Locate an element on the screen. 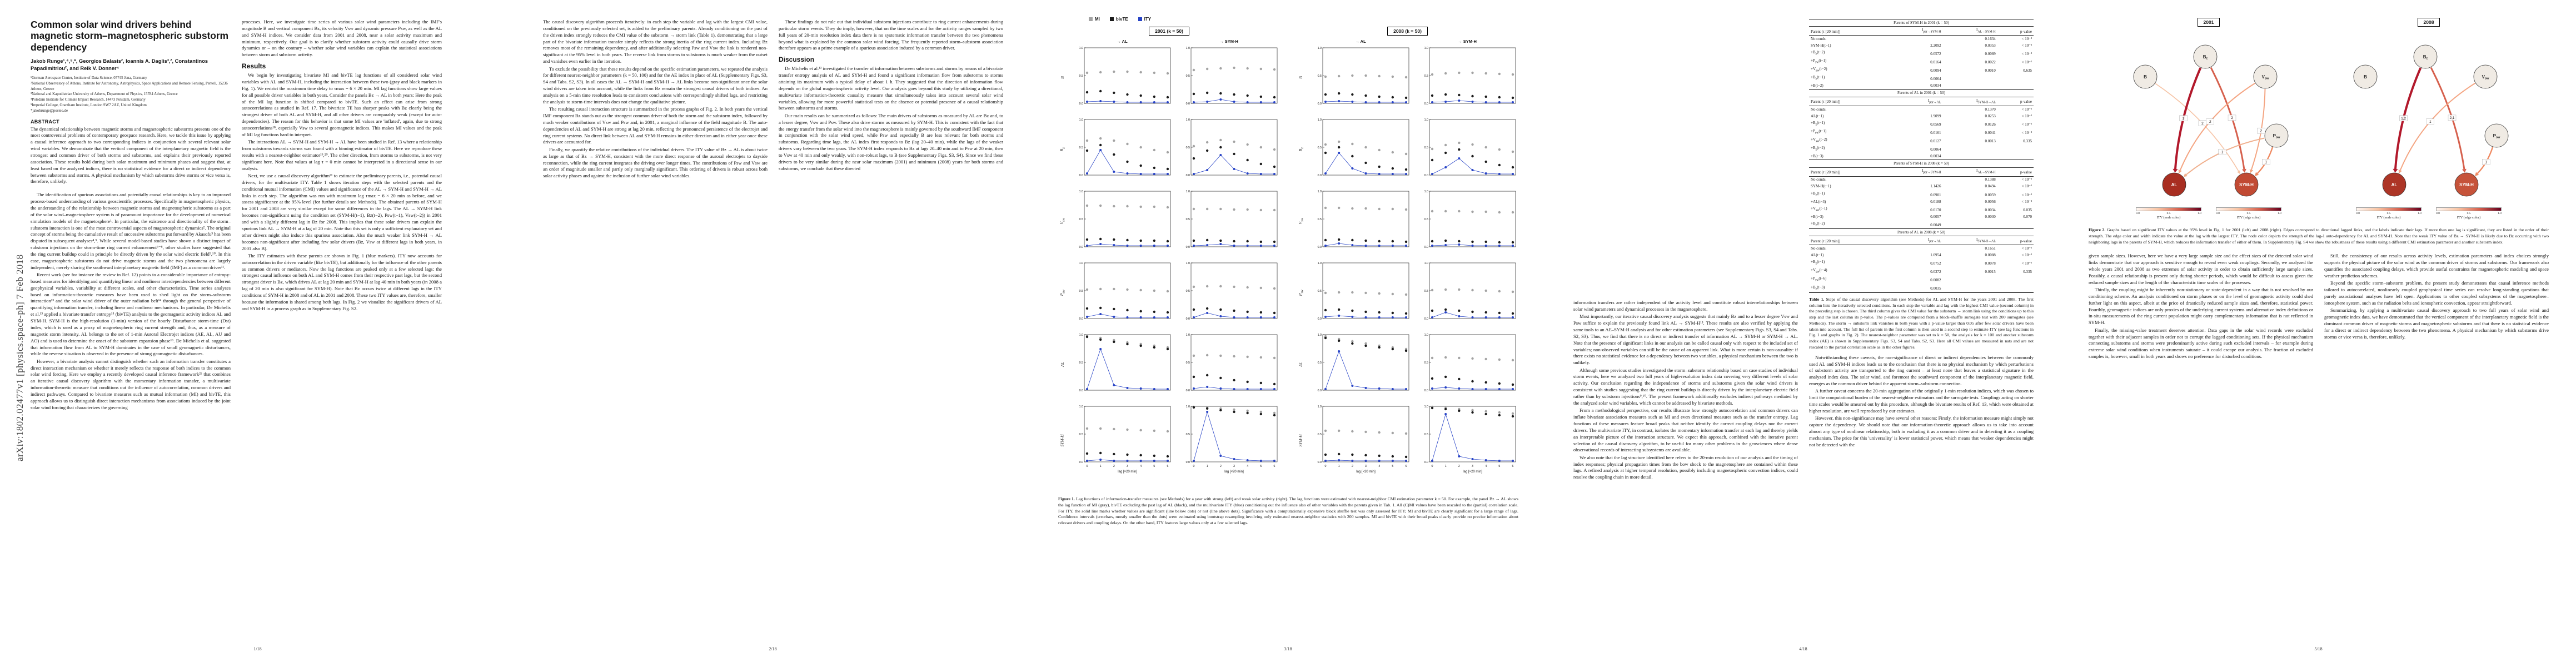 The height and width of the screenshot is (667, 2576). colorbar-label: ITY (edge color) is located at coordinates (2469, 218).